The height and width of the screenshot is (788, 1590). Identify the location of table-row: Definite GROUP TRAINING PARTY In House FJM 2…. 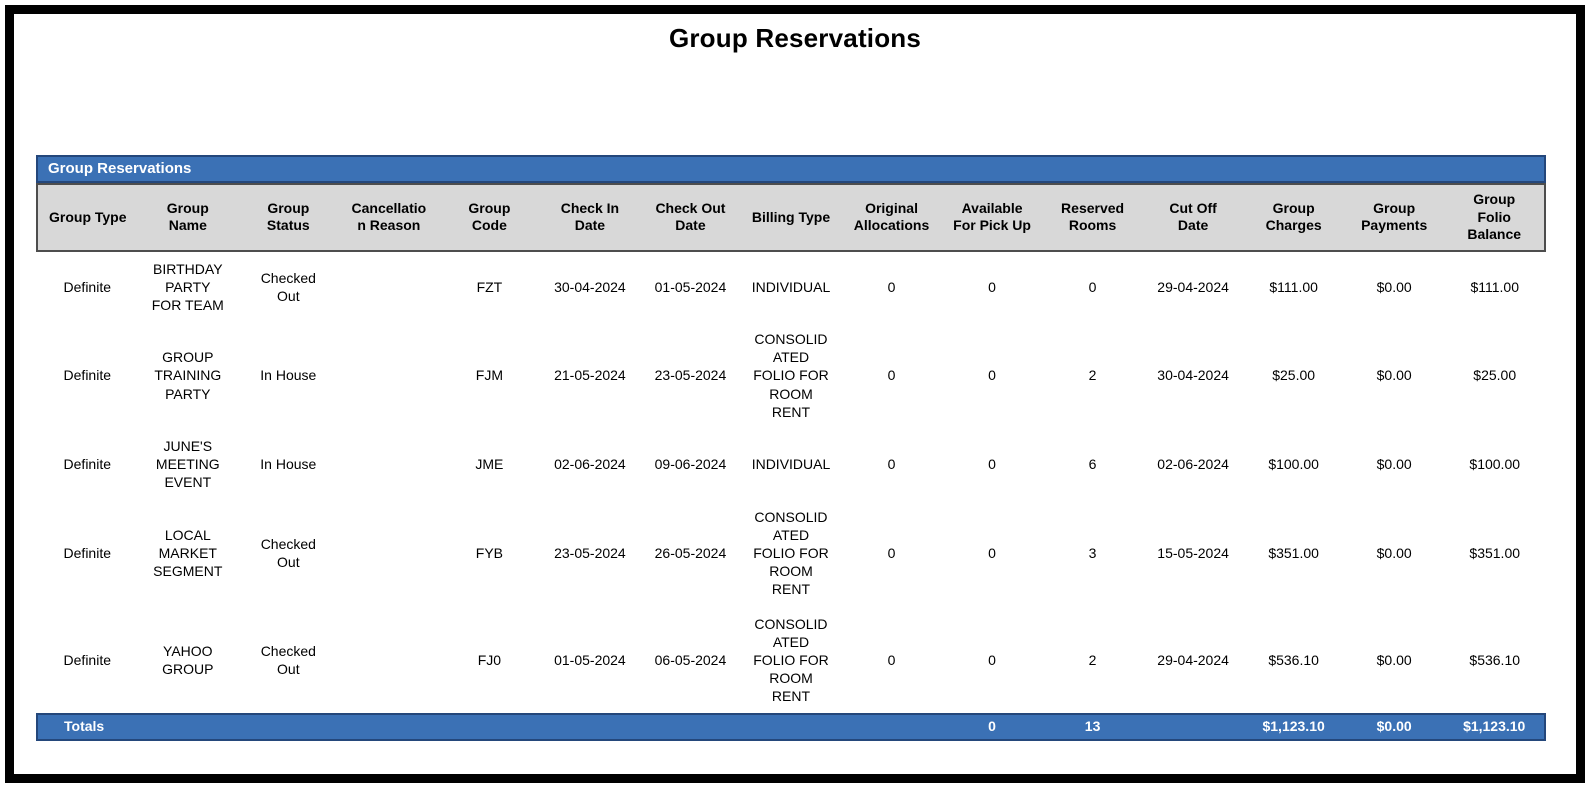
(791, 375).